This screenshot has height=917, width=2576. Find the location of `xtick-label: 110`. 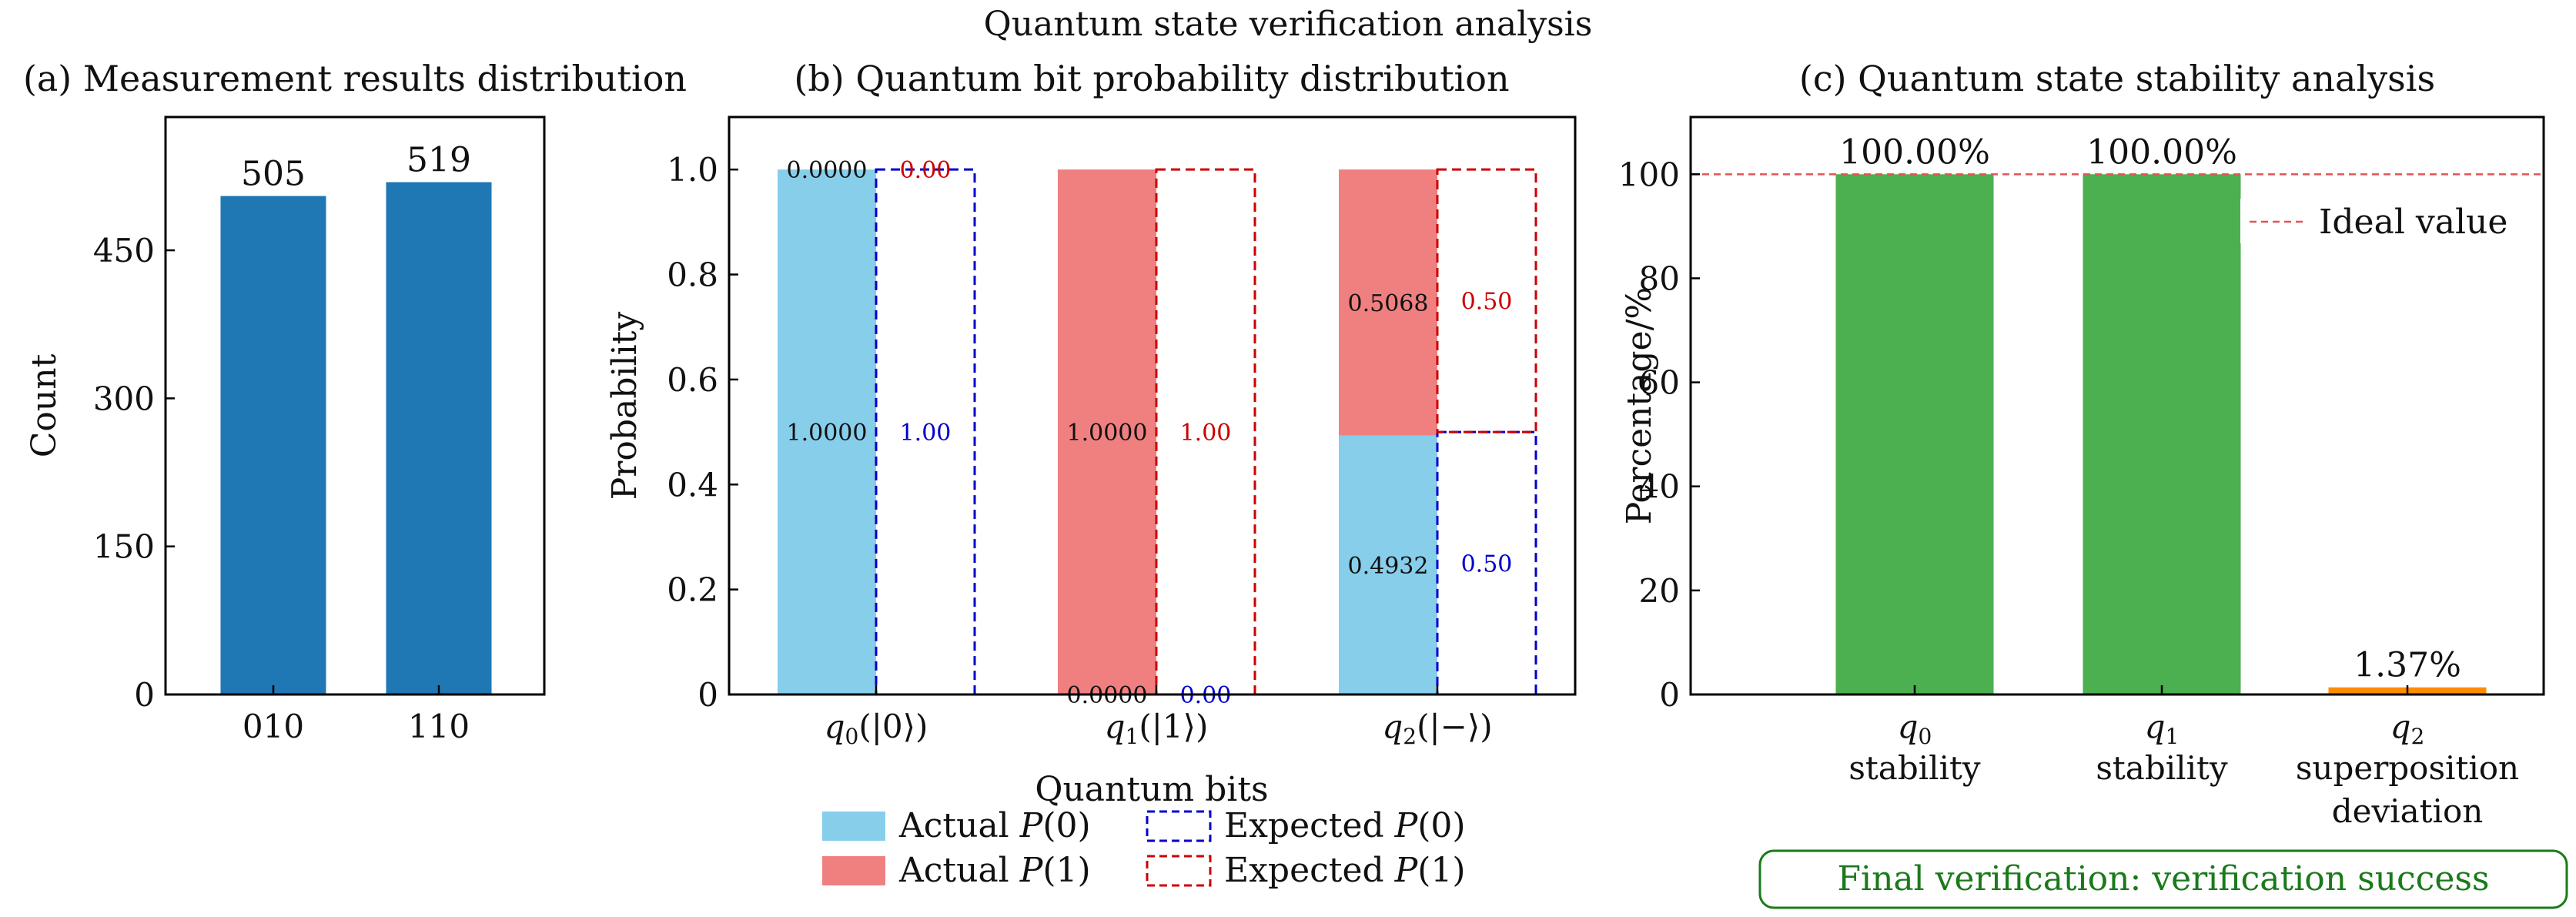

xtick-label: 110 is located at coordinates (439, 726).